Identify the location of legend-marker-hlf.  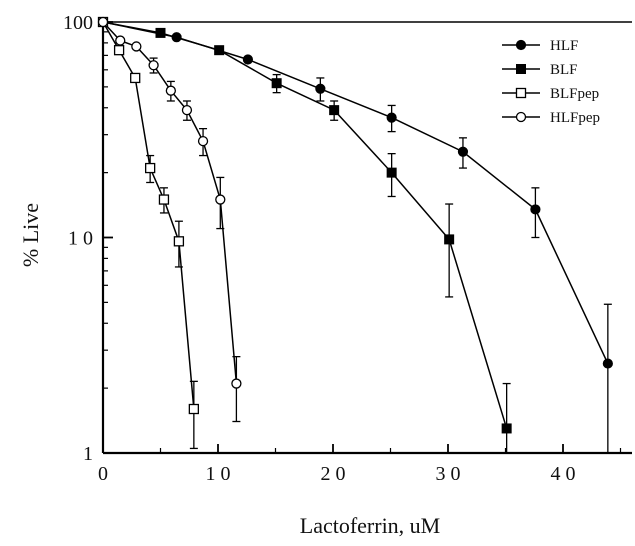
(521, 45).